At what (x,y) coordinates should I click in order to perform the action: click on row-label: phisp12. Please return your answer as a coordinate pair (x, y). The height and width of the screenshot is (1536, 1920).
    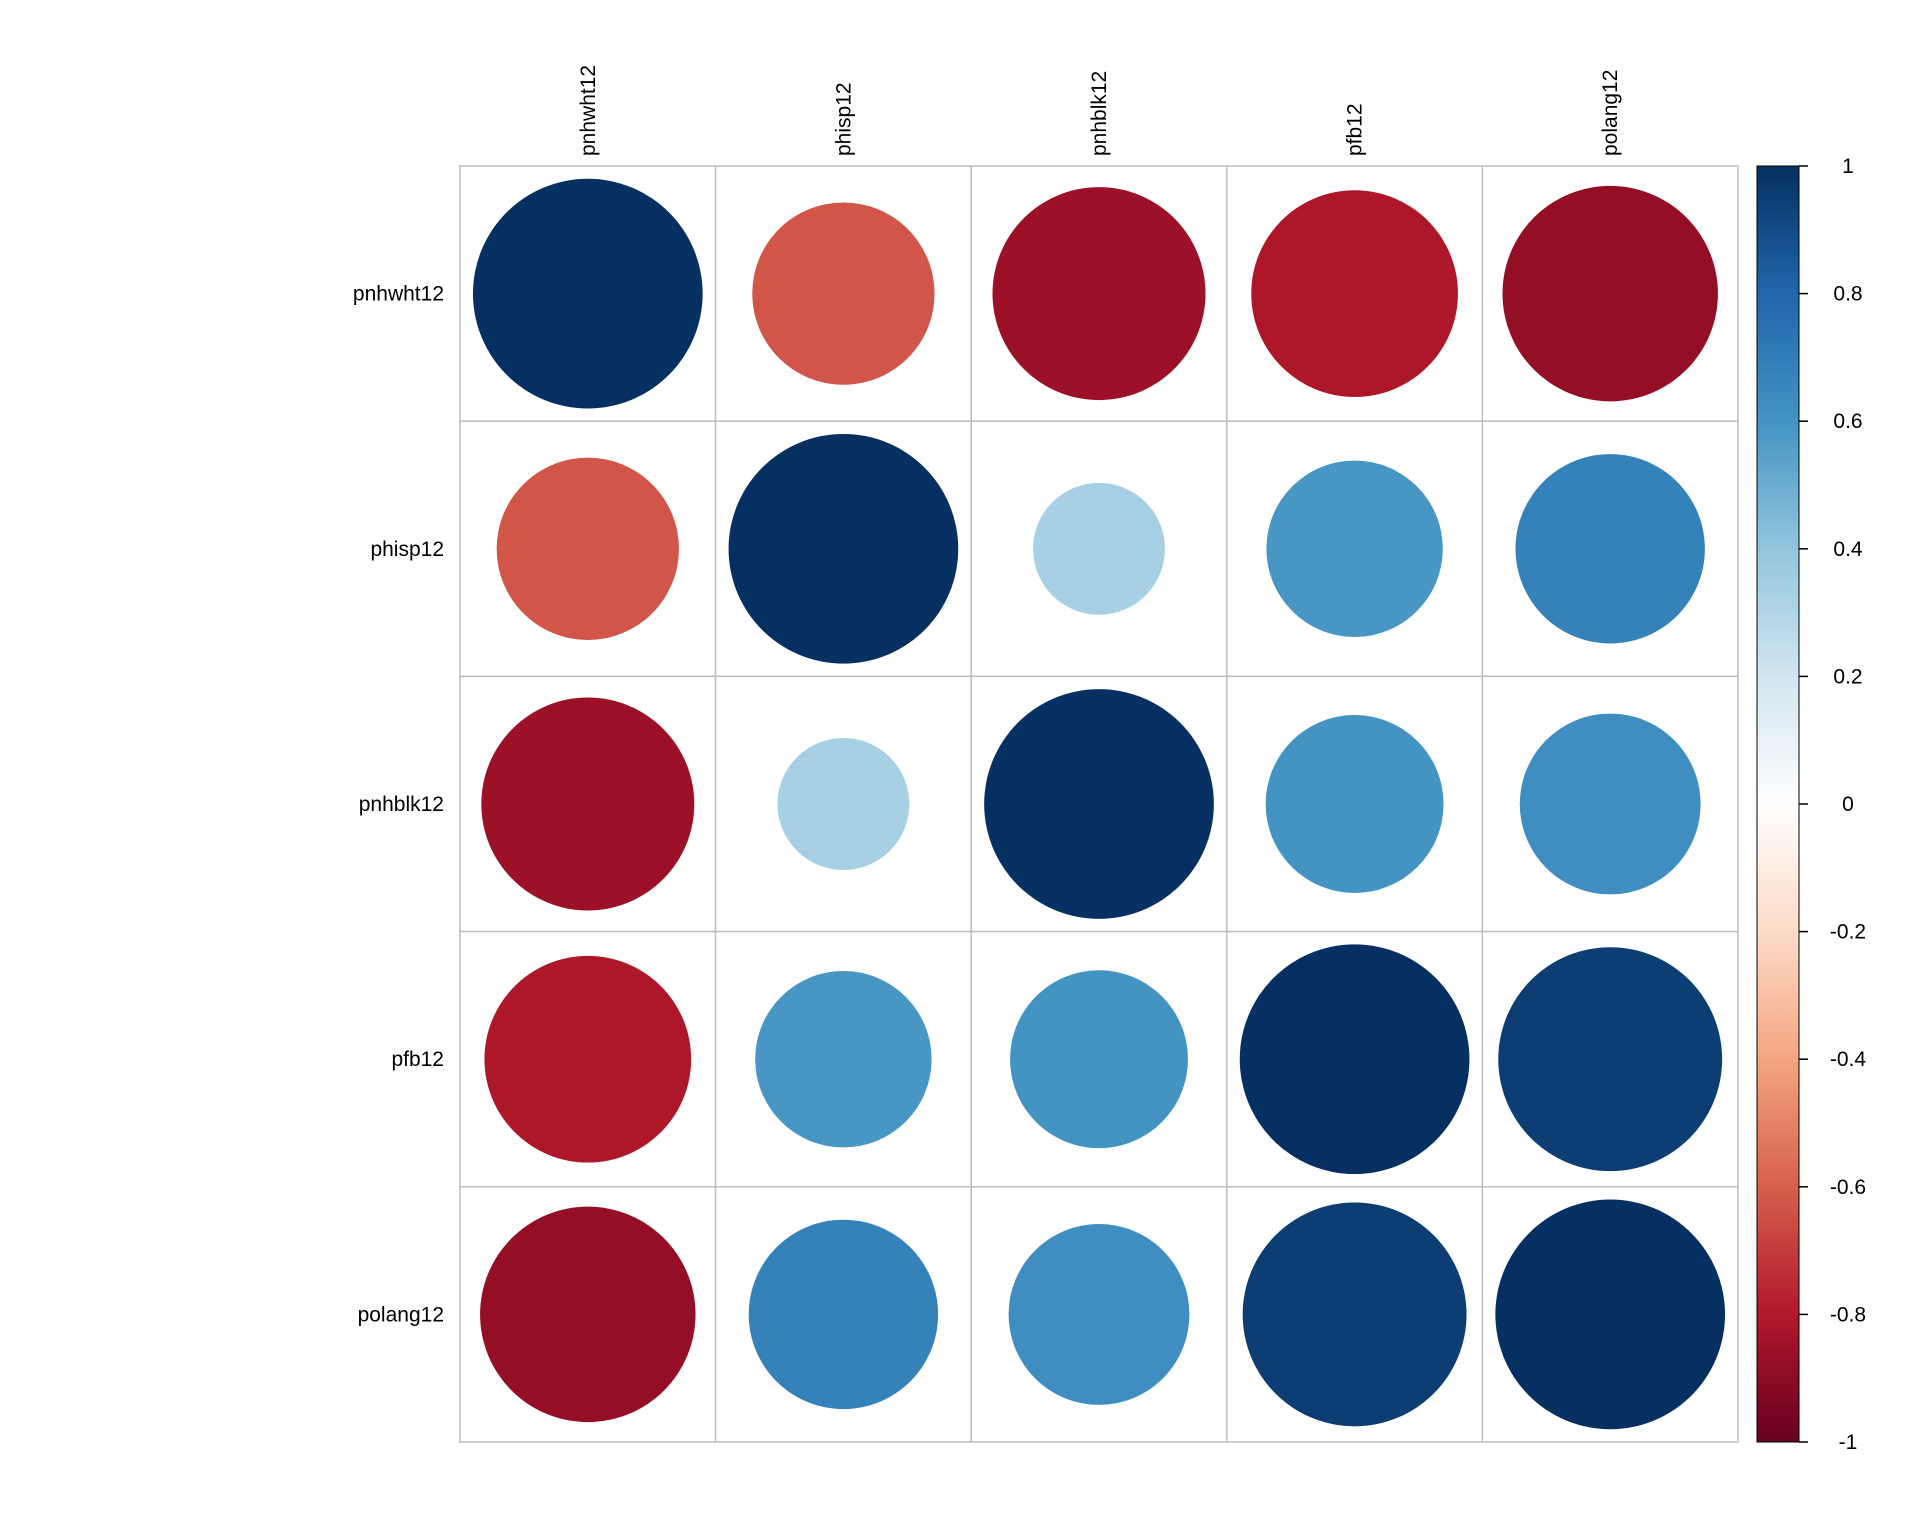
    Looking at the image, I should click on (407, 549).